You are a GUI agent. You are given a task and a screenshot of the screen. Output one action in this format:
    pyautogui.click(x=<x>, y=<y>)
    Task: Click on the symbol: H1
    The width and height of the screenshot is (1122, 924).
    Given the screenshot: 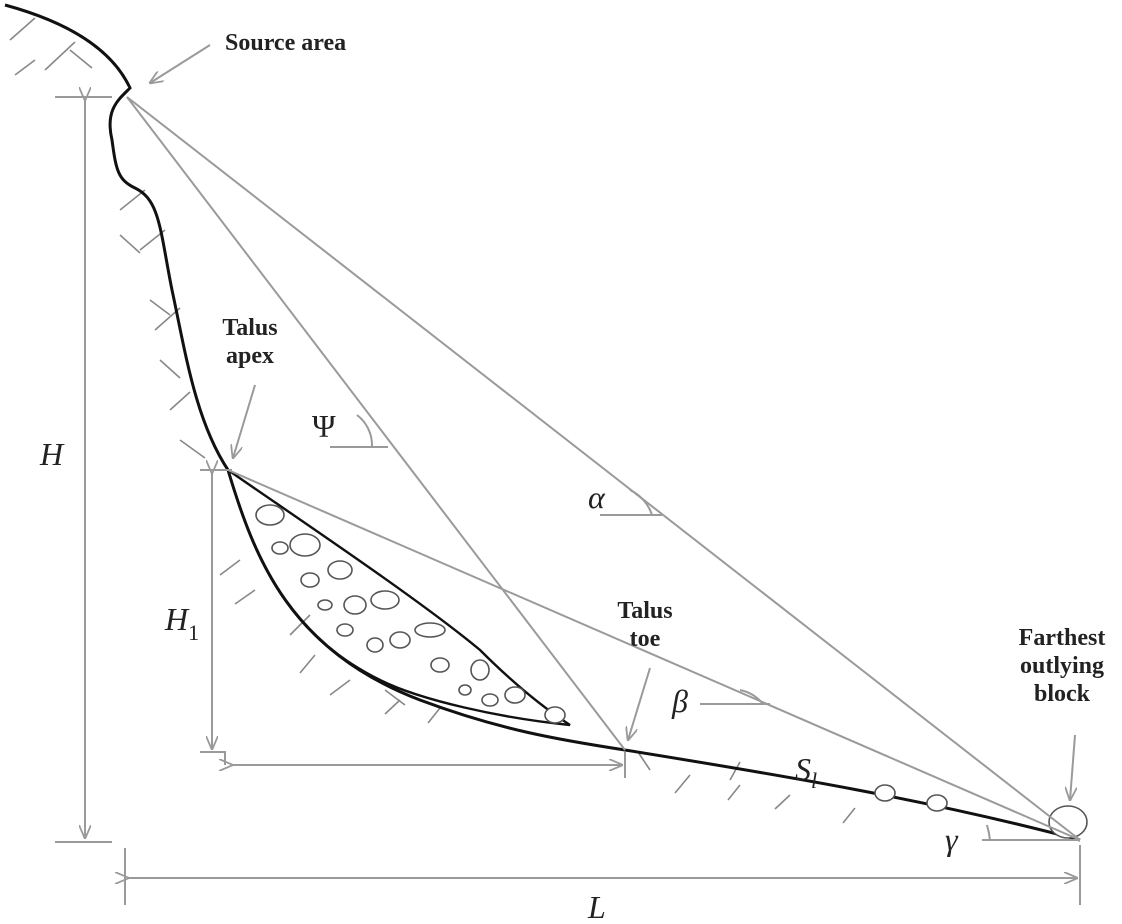 What is the action you would take?
    pyautogui.click(x=181, y=623)
    